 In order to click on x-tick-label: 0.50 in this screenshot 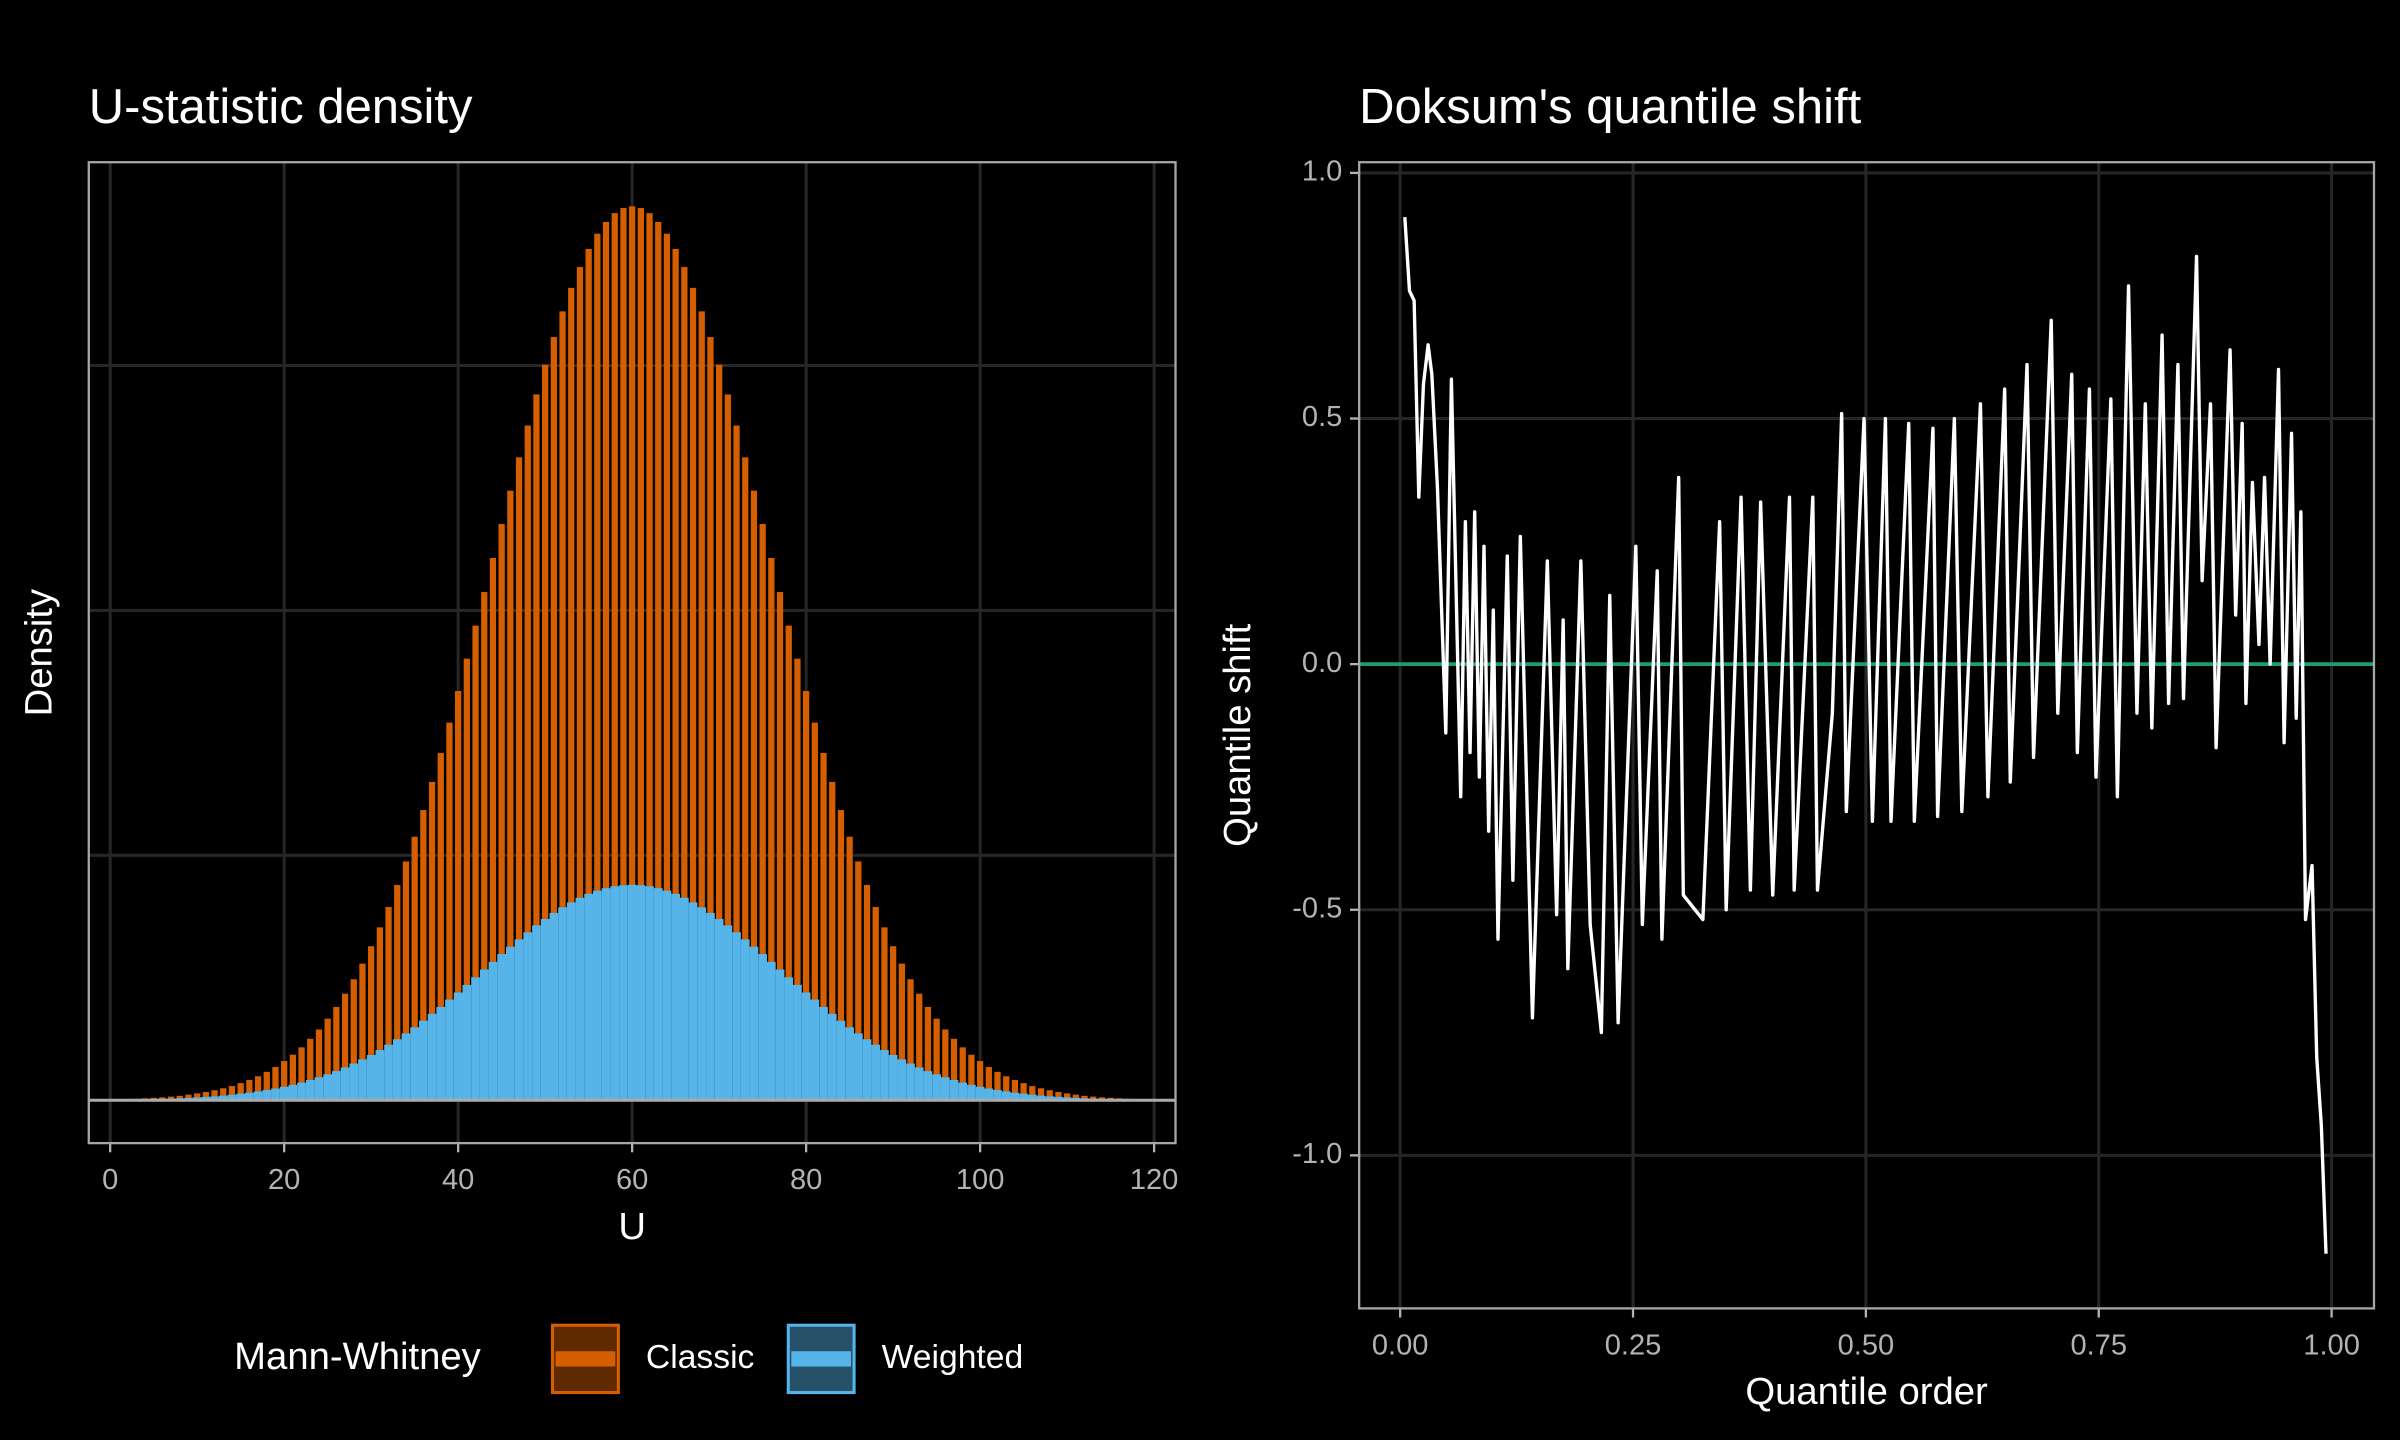, I will do `click(1866, 1345)`.